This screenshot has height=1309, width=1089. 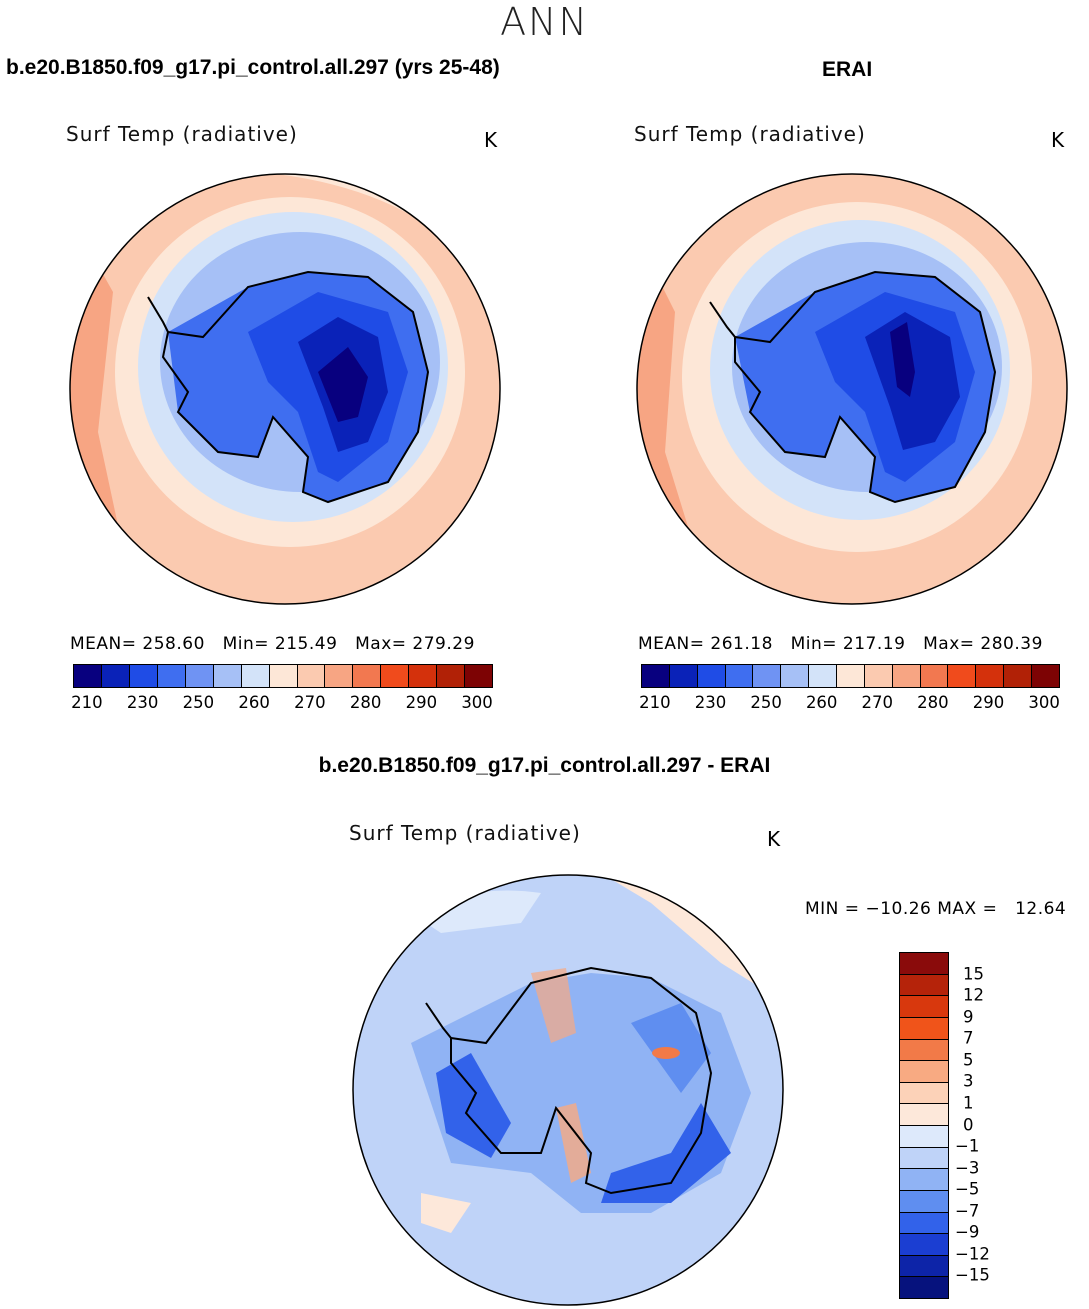 What do you see at coordinates (973, 974) in the screenshot?
I see `colorbar-tick-label: 15` at bounding box center [973, 974].